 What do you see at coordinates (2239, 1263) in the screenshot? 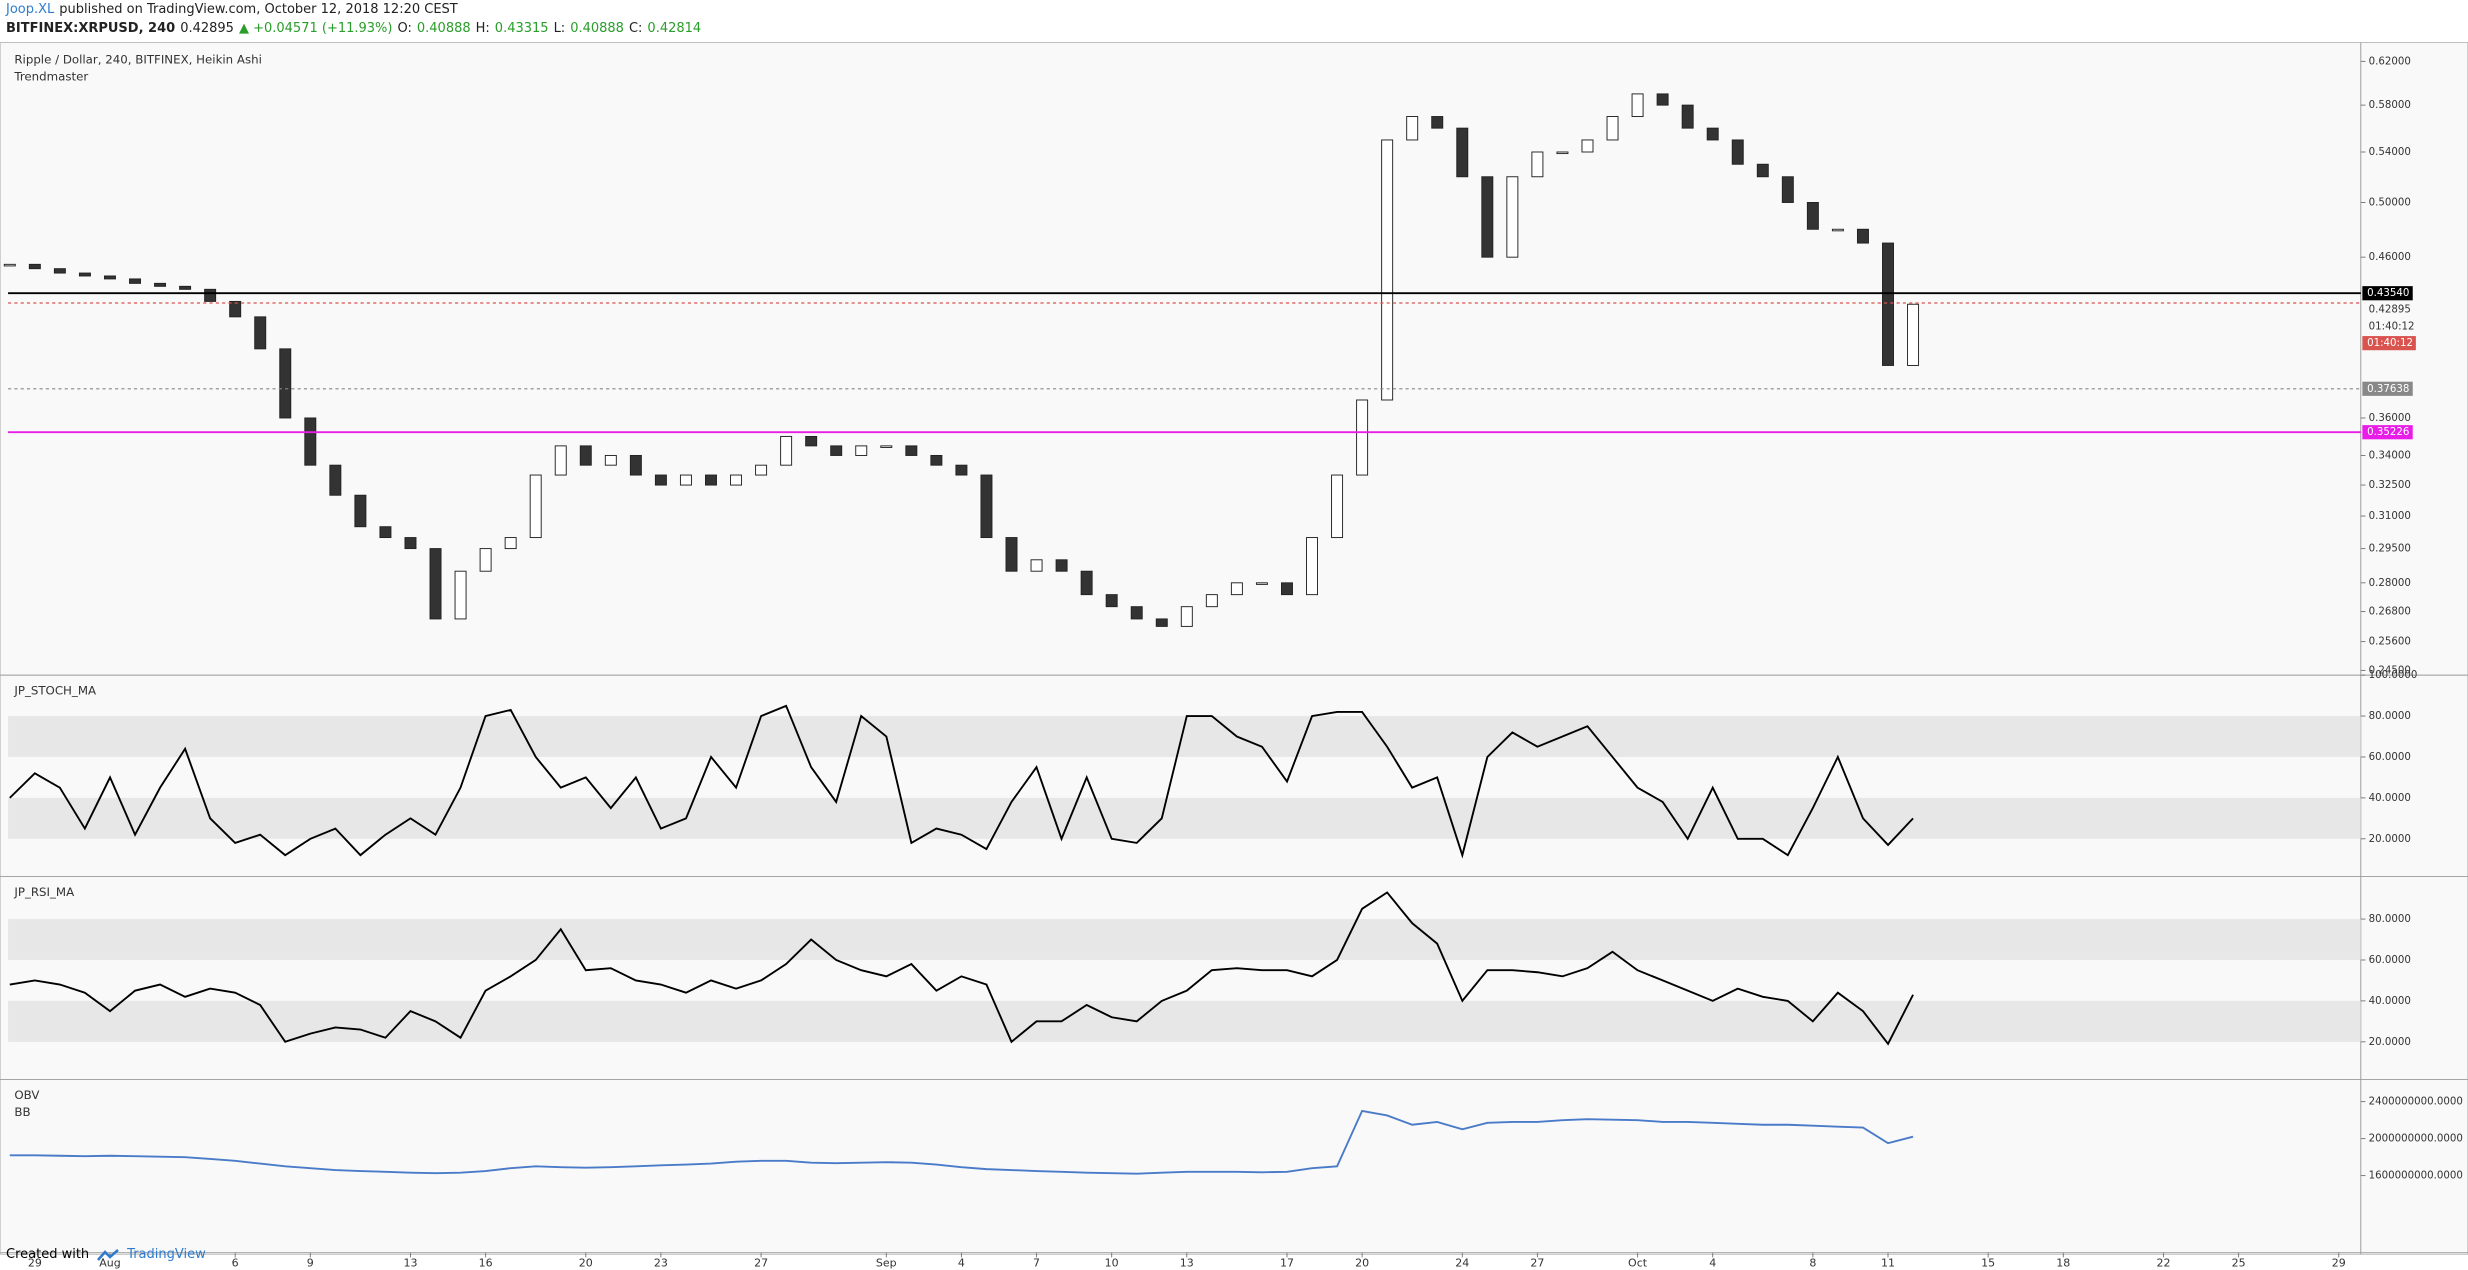
I see `x-tick-label: 25` at bounding box center [2239, 1263].